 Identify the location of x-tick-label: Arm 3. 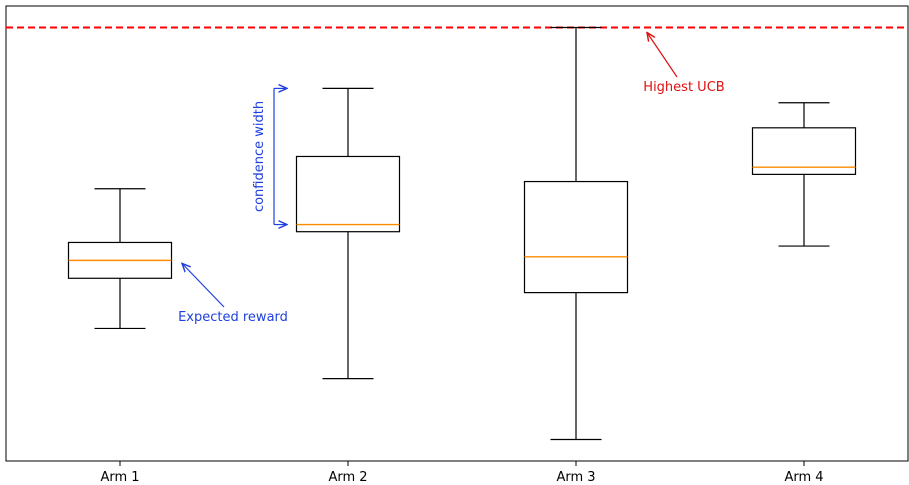
(575, 477).